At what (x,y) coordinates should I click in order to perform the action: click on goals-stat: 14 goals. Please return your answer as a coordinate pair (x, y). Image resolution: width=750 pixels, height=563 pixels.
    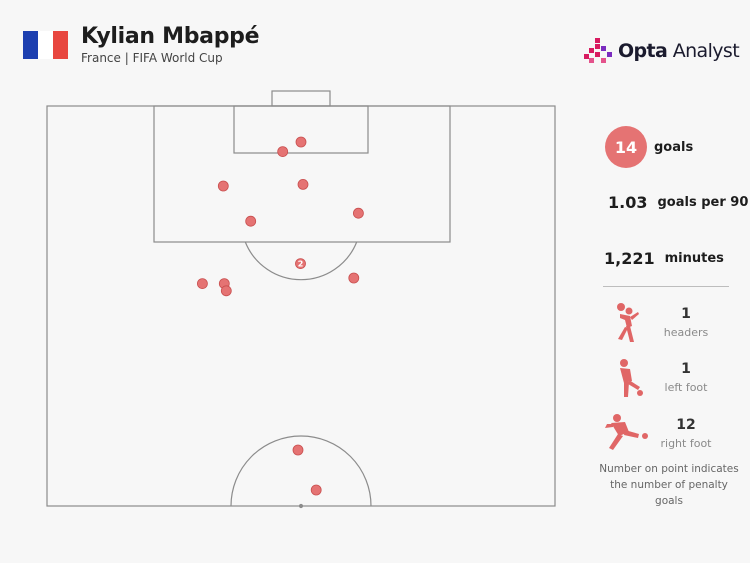
    Looking at the image, I should click on (649, 147).